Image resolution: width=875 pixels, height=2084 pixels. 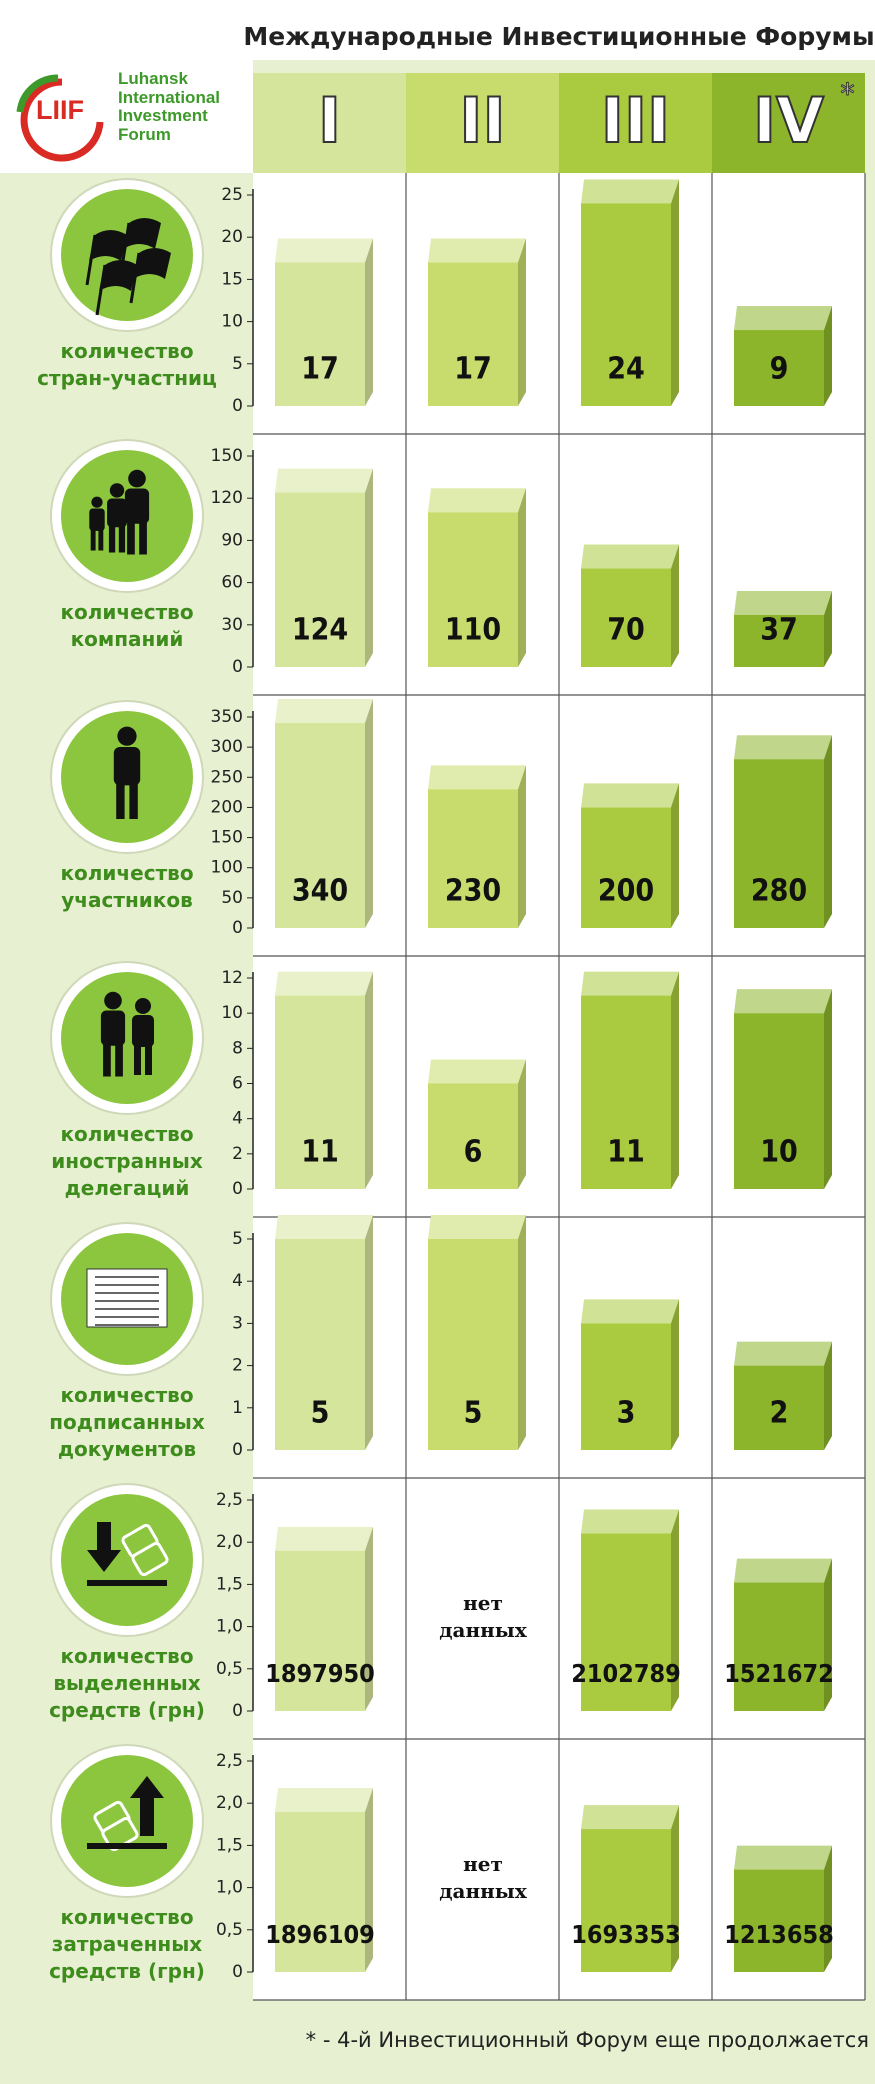 I want to click on value-label: 2102789, so click(x=626, y=1673).